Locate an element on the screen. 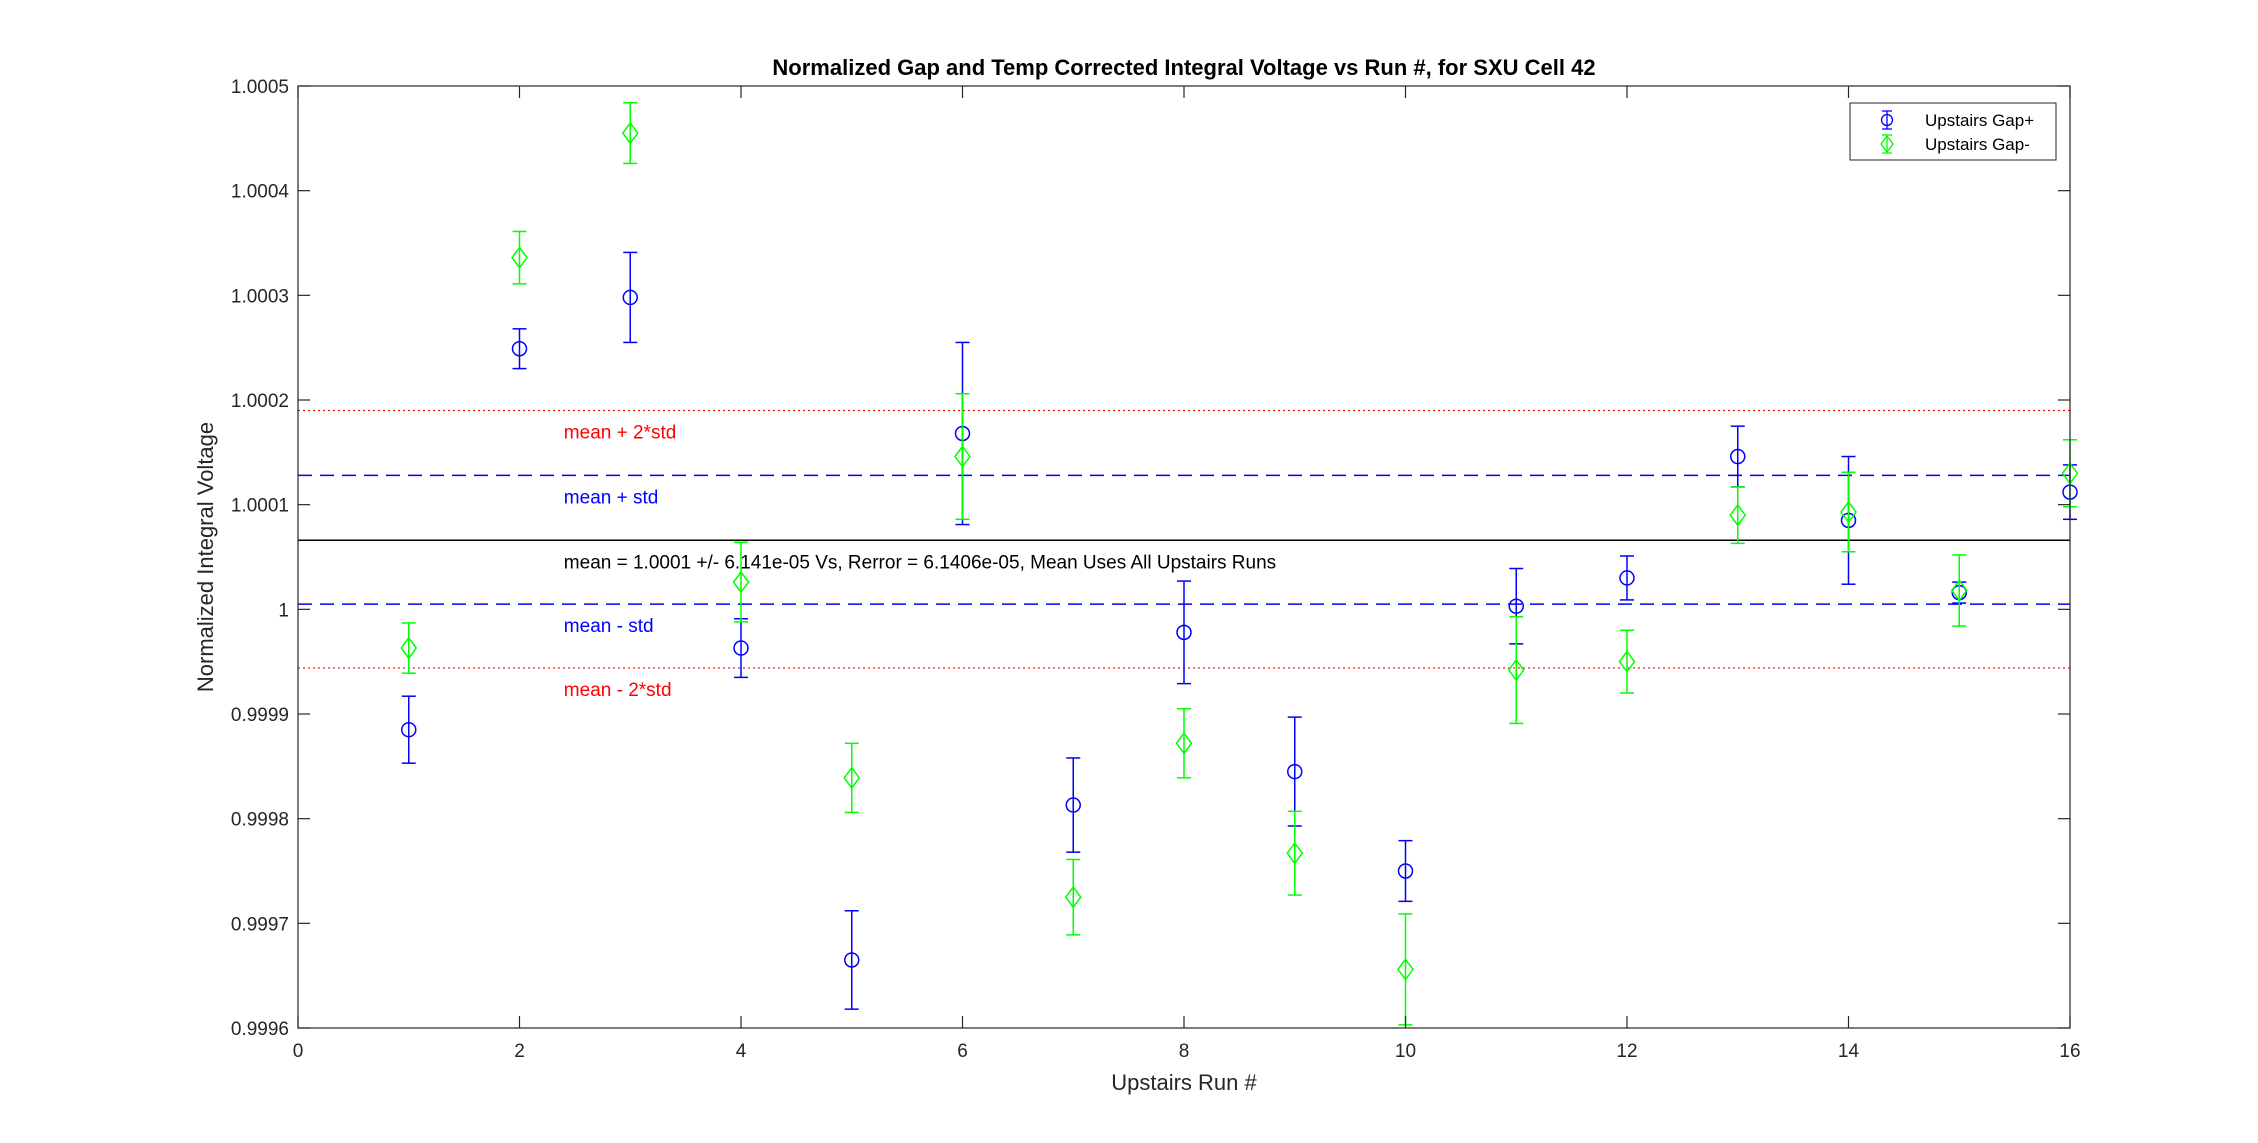 The height and width of the screenshot is (1143, 2258). x-tick-label: 16 is located at coordinates (2069, 1051).